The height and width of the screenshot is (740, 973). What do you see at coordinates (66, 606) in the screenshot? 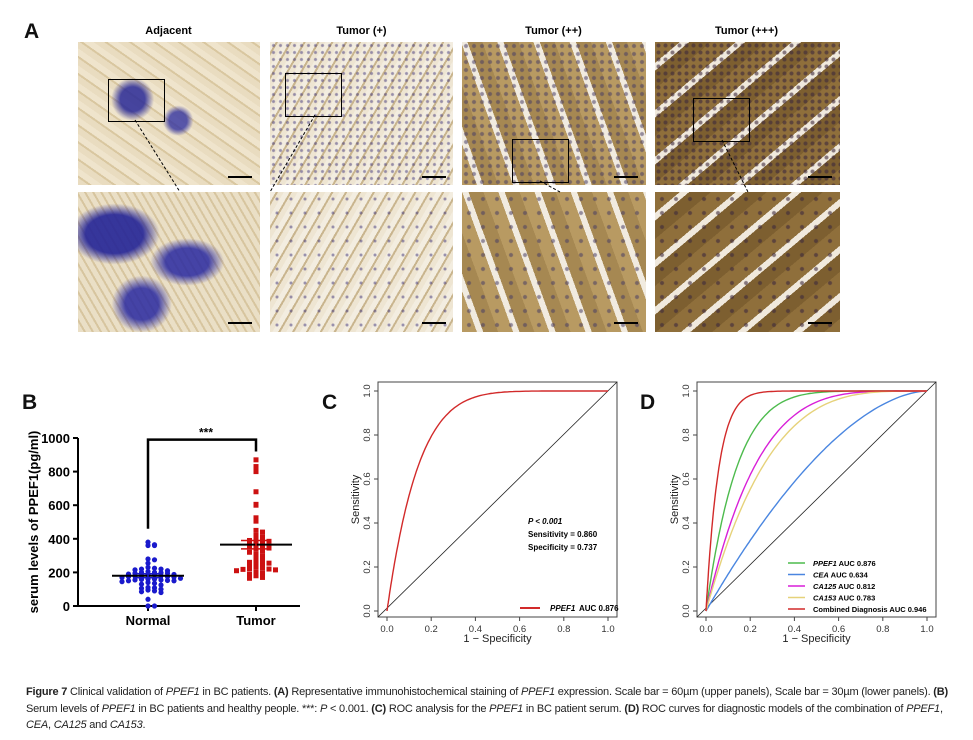
I see `y-tick-label: 0` at bounding box center [66, 606].